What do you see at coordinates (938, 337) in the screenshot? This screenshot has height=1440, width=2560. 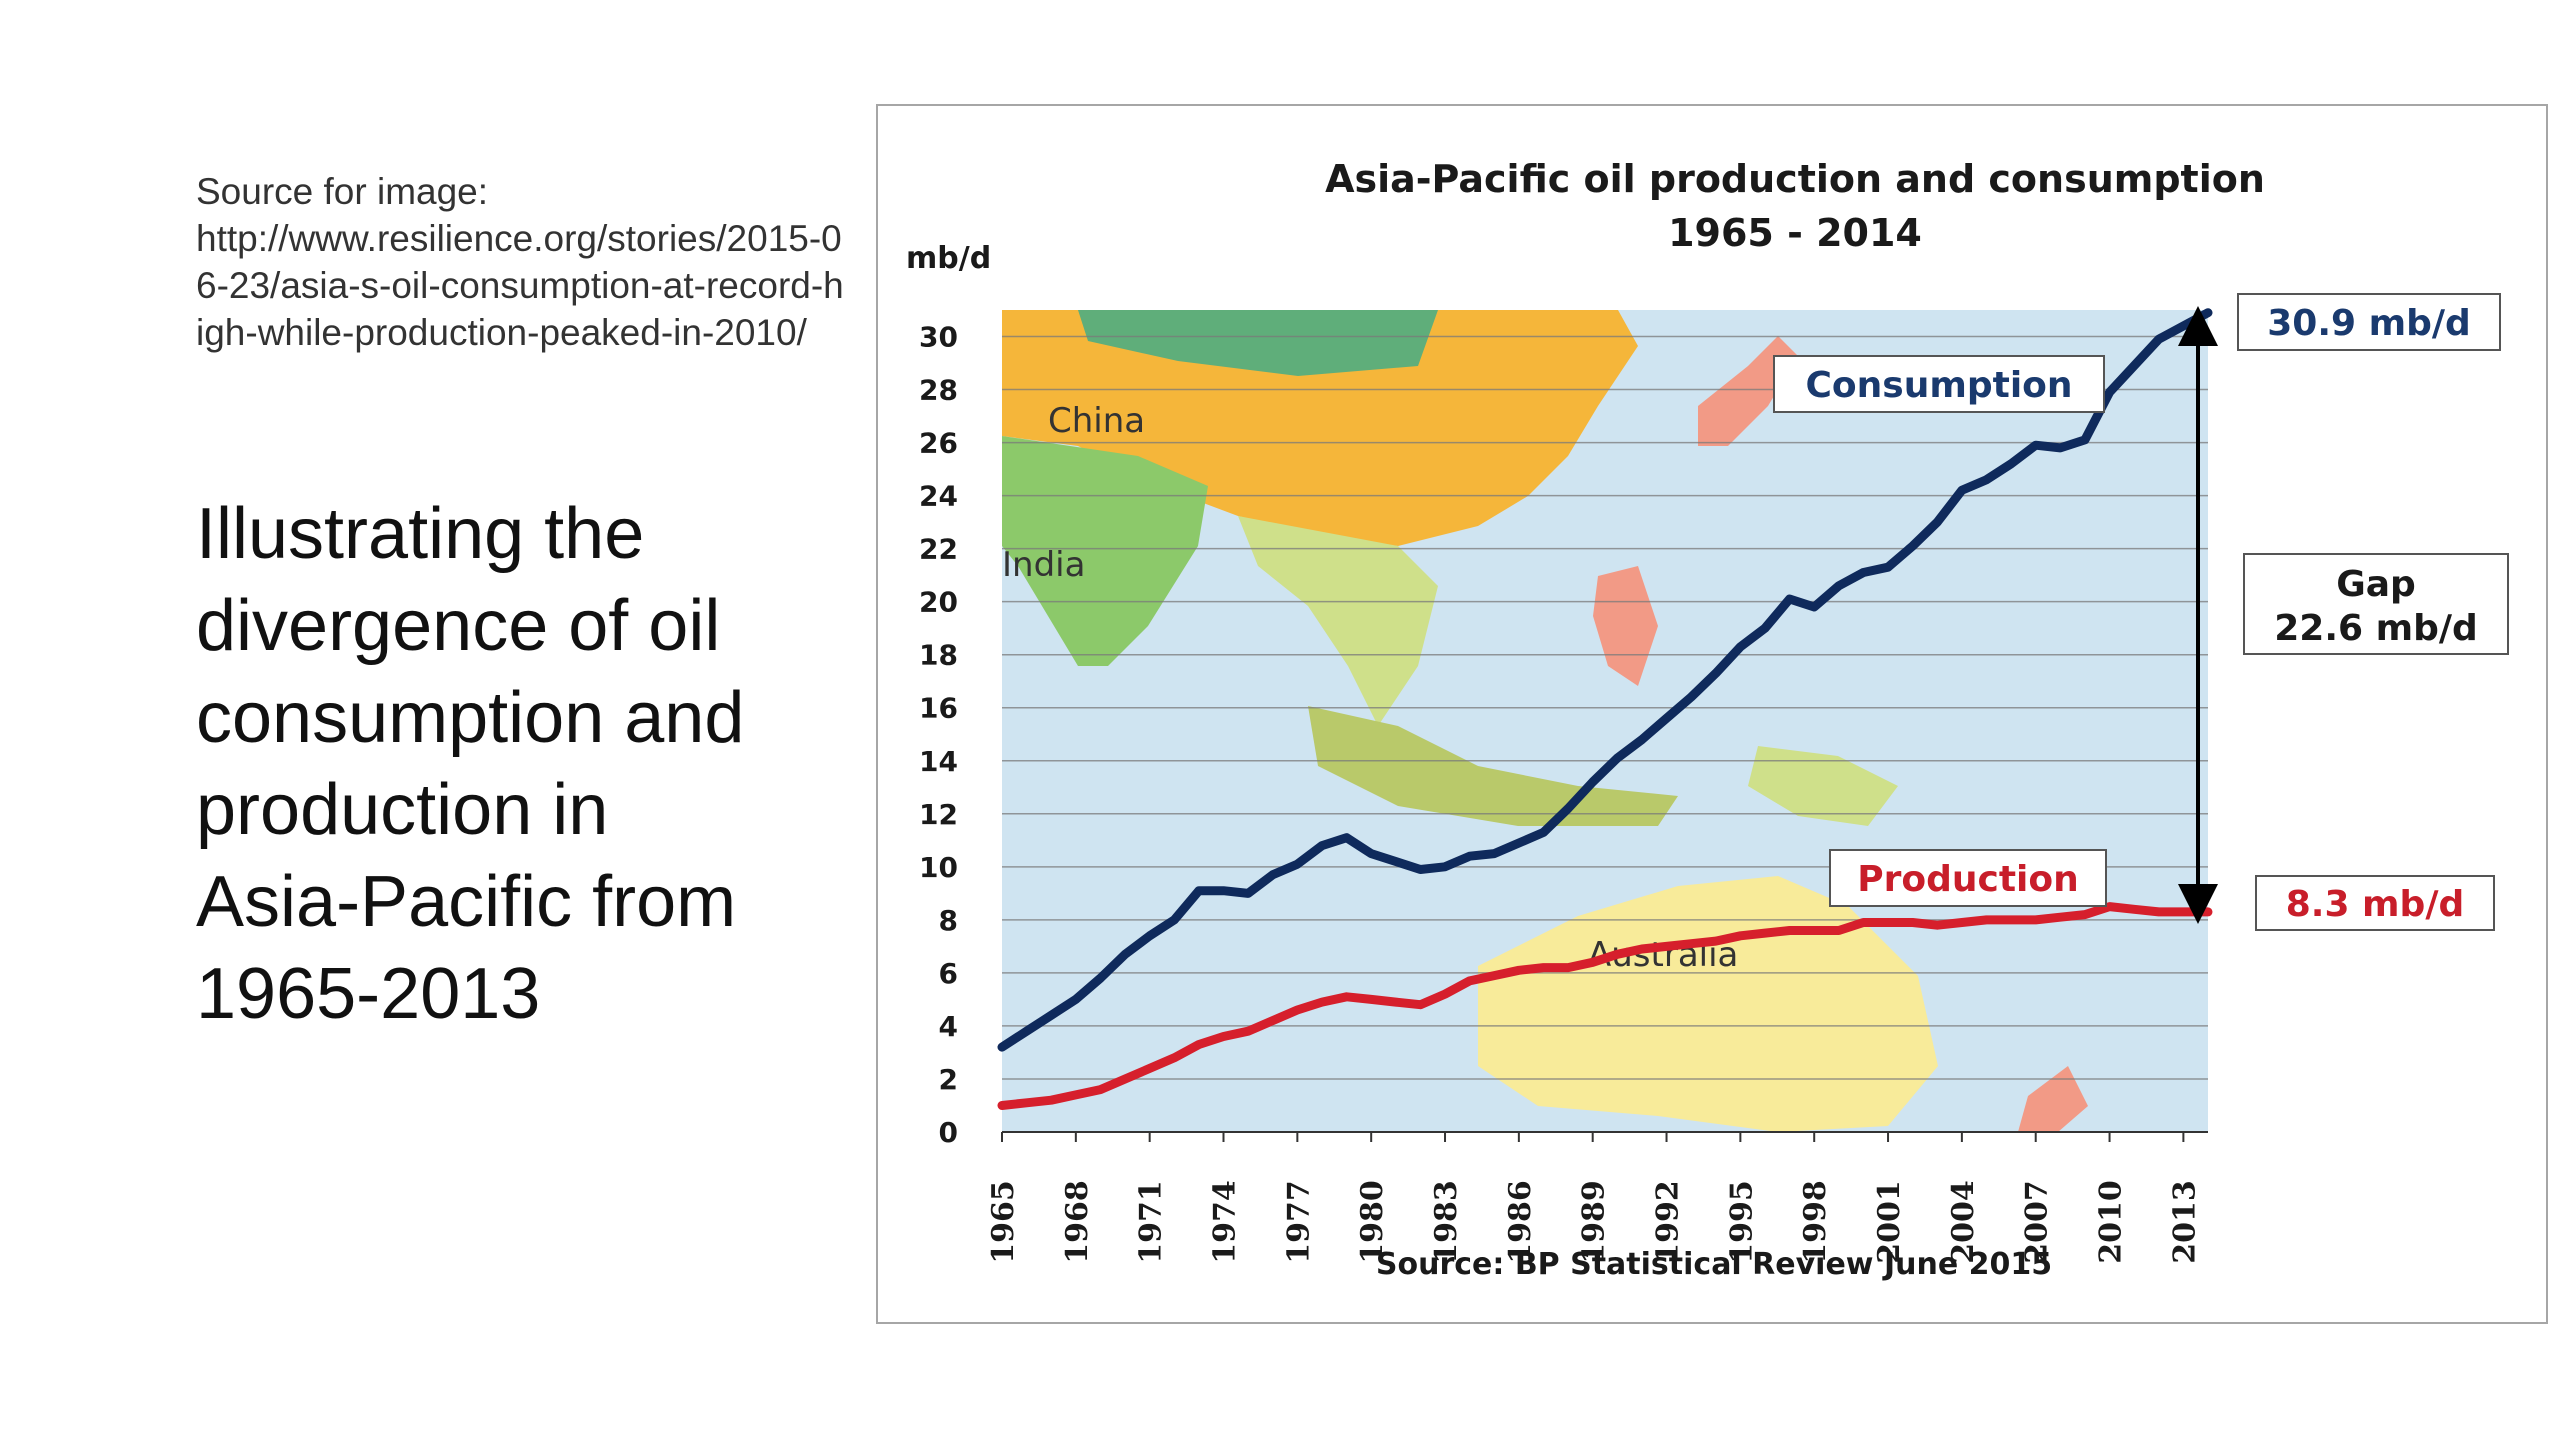 I see `y-tick-label: 30` at bounding box center [938, 337].